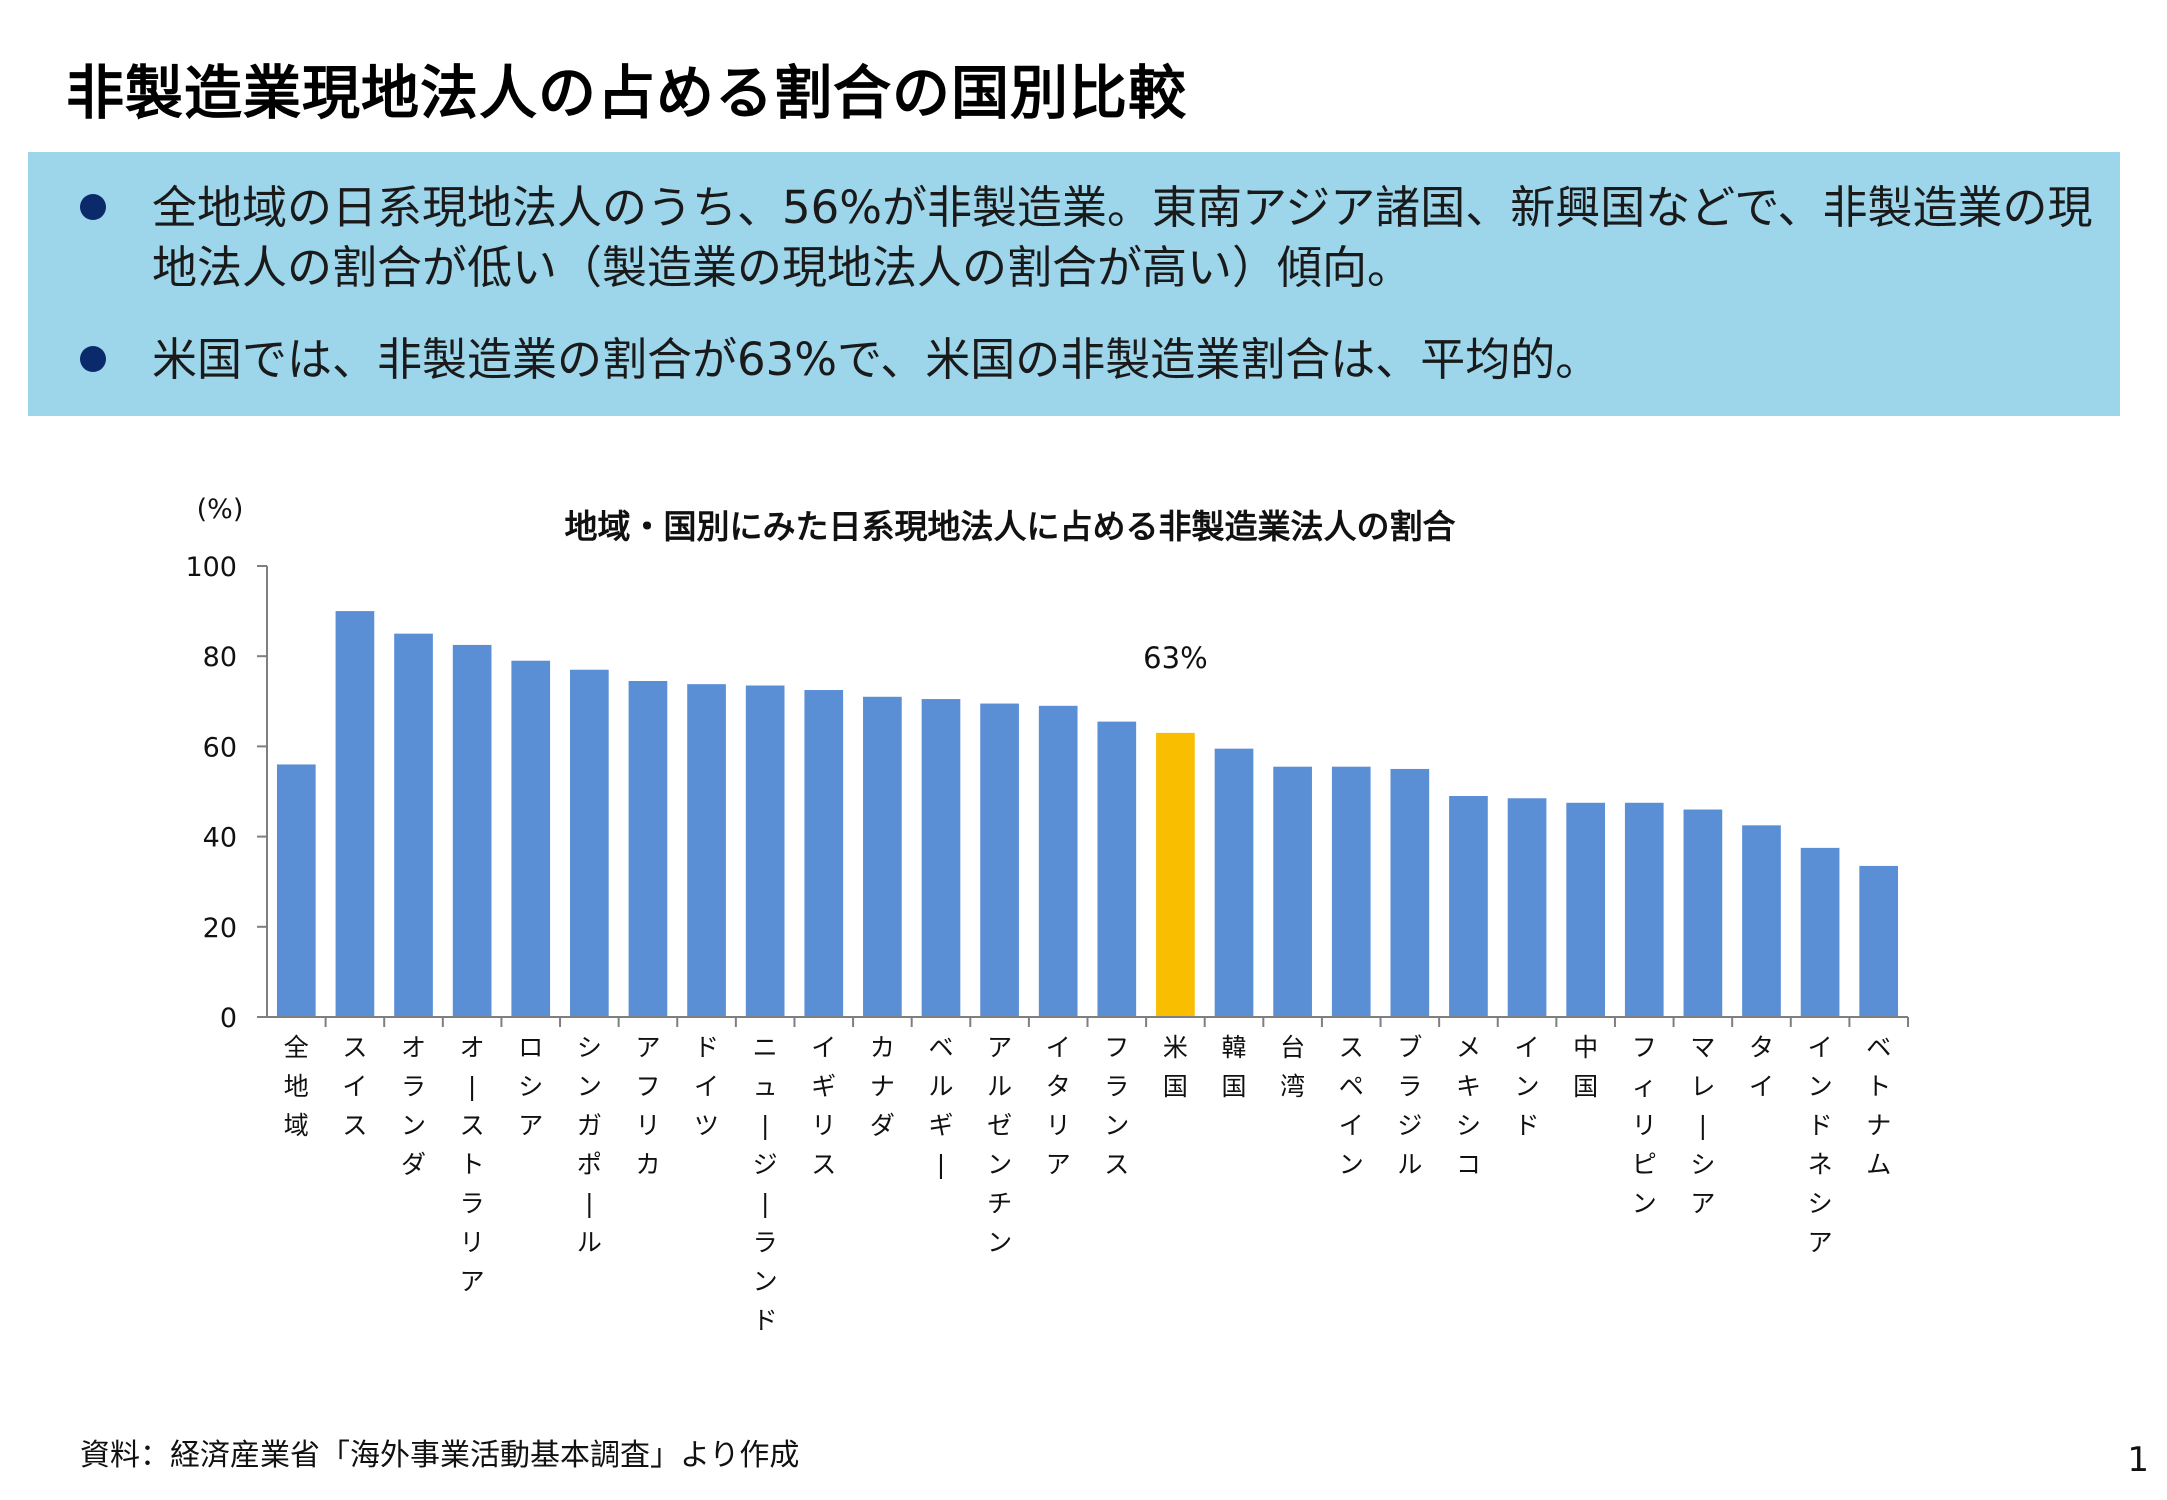 This screenshot has height=1500, width=2167. Describe the element at coordinates (627, 93) in the screenshot. I see `slide-title: 非製造業現地法人の占める割合の国別比較` at that location.